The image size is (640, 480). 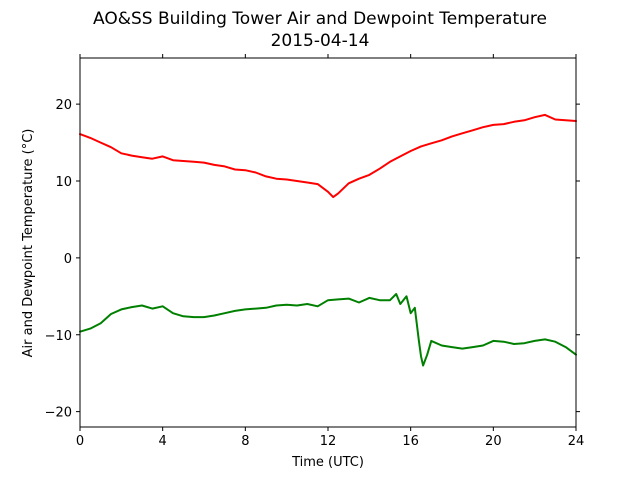 What do you see at coordinates (28, 243) in the screenshot?
I see `y-axis-label: Air and Dewpoint Temperature (°C)` at bounding box center [28, 243].